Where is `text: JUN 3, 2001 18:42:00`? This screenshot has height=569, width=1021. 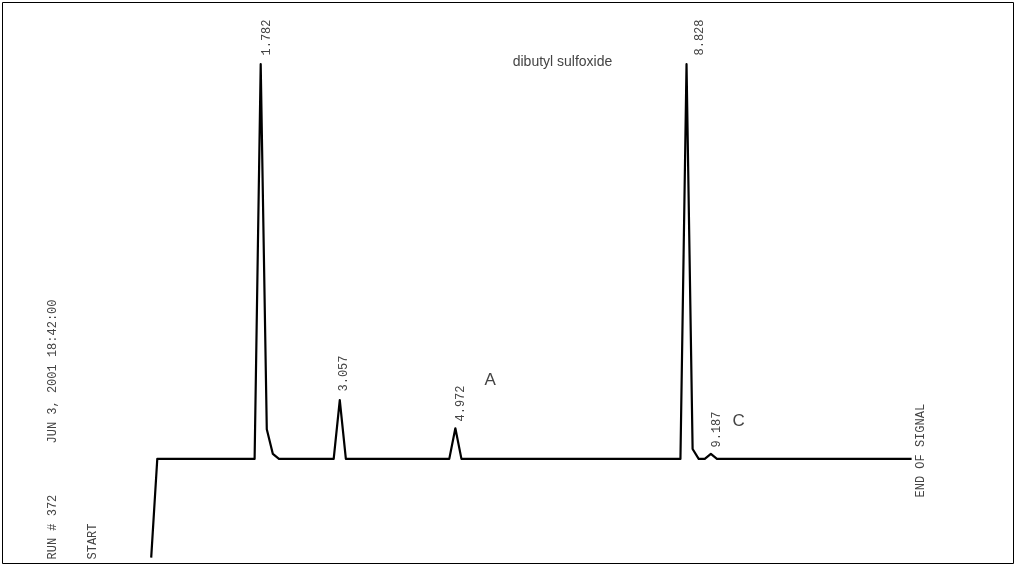
text: JUN 3, 2001 18:42:00 is located at coordinates (52, 371).